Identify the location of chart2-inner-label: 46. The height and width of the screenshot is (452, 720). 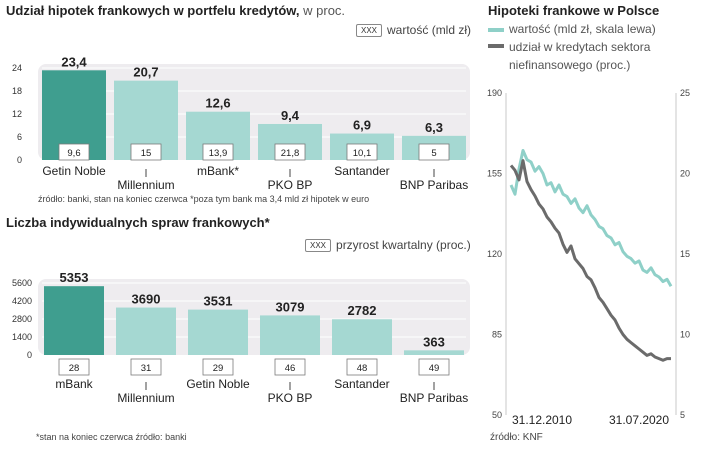
(290, 368).